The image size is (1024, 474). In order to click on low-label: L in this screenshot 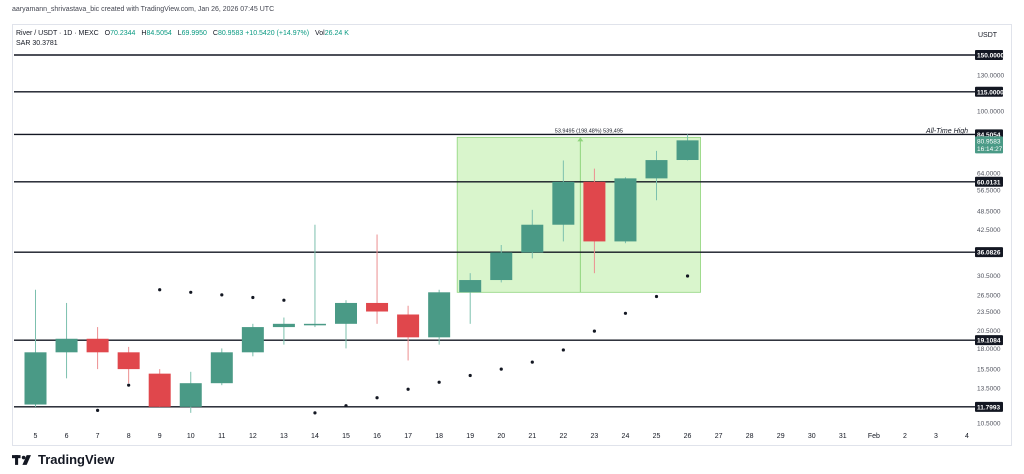, I will do `click(179, 33)`.